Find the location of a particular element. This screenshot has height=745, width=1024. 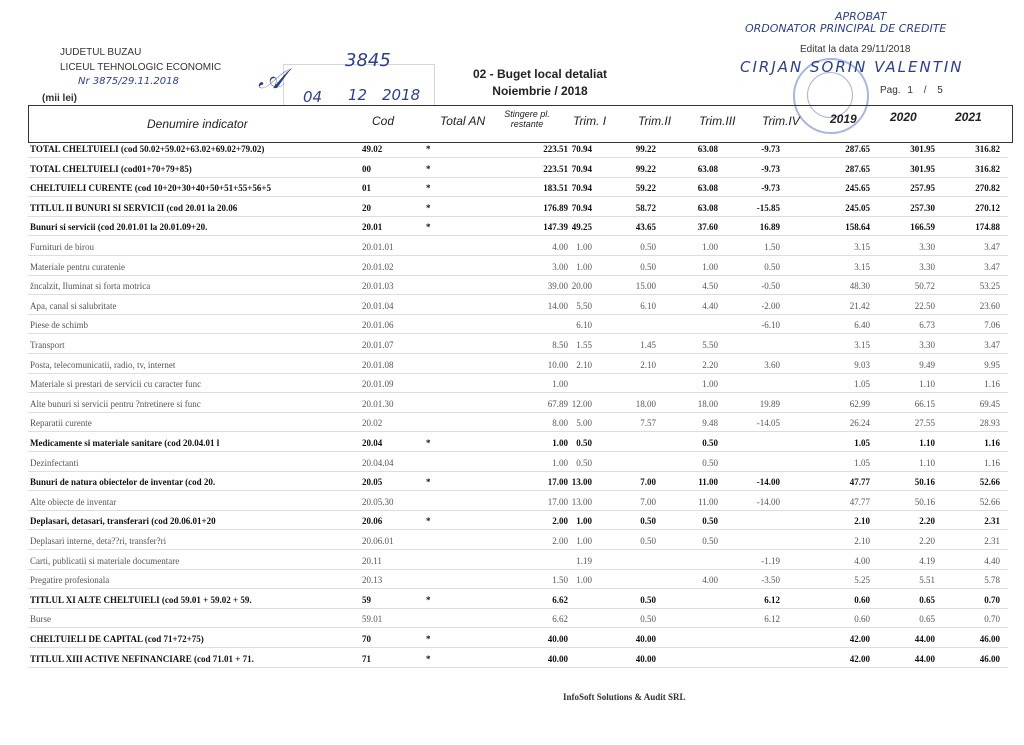

cell-total-an: 4.00 is located at coordinates (560, 247).